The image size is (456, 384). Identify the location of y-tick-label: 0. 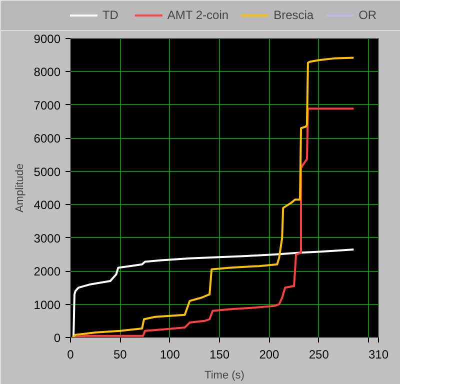
(57, 338).